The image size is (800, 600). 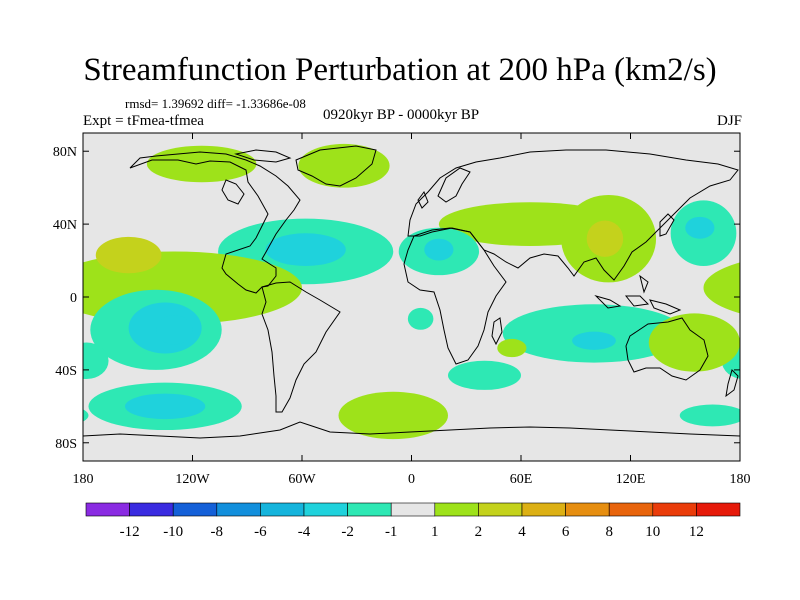 What do you see at coordinates (192, 479) in the screenshot?
I see `x-tick-label: 120W` at bounding box center [192, 479].